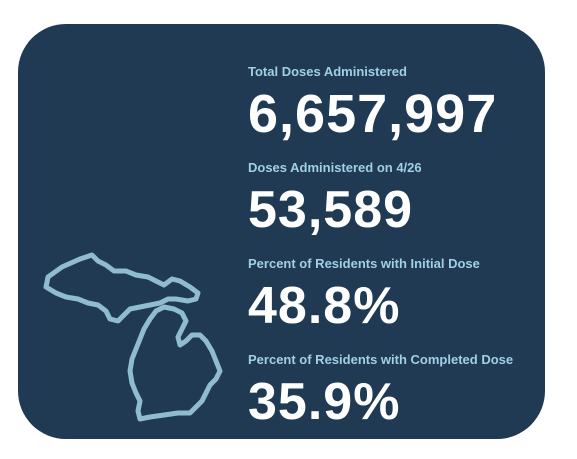 The height and width of the screenshot is (459, 577). I want to click on stat-label: Percent of Residents with Initial Dose, so click(364, 263).